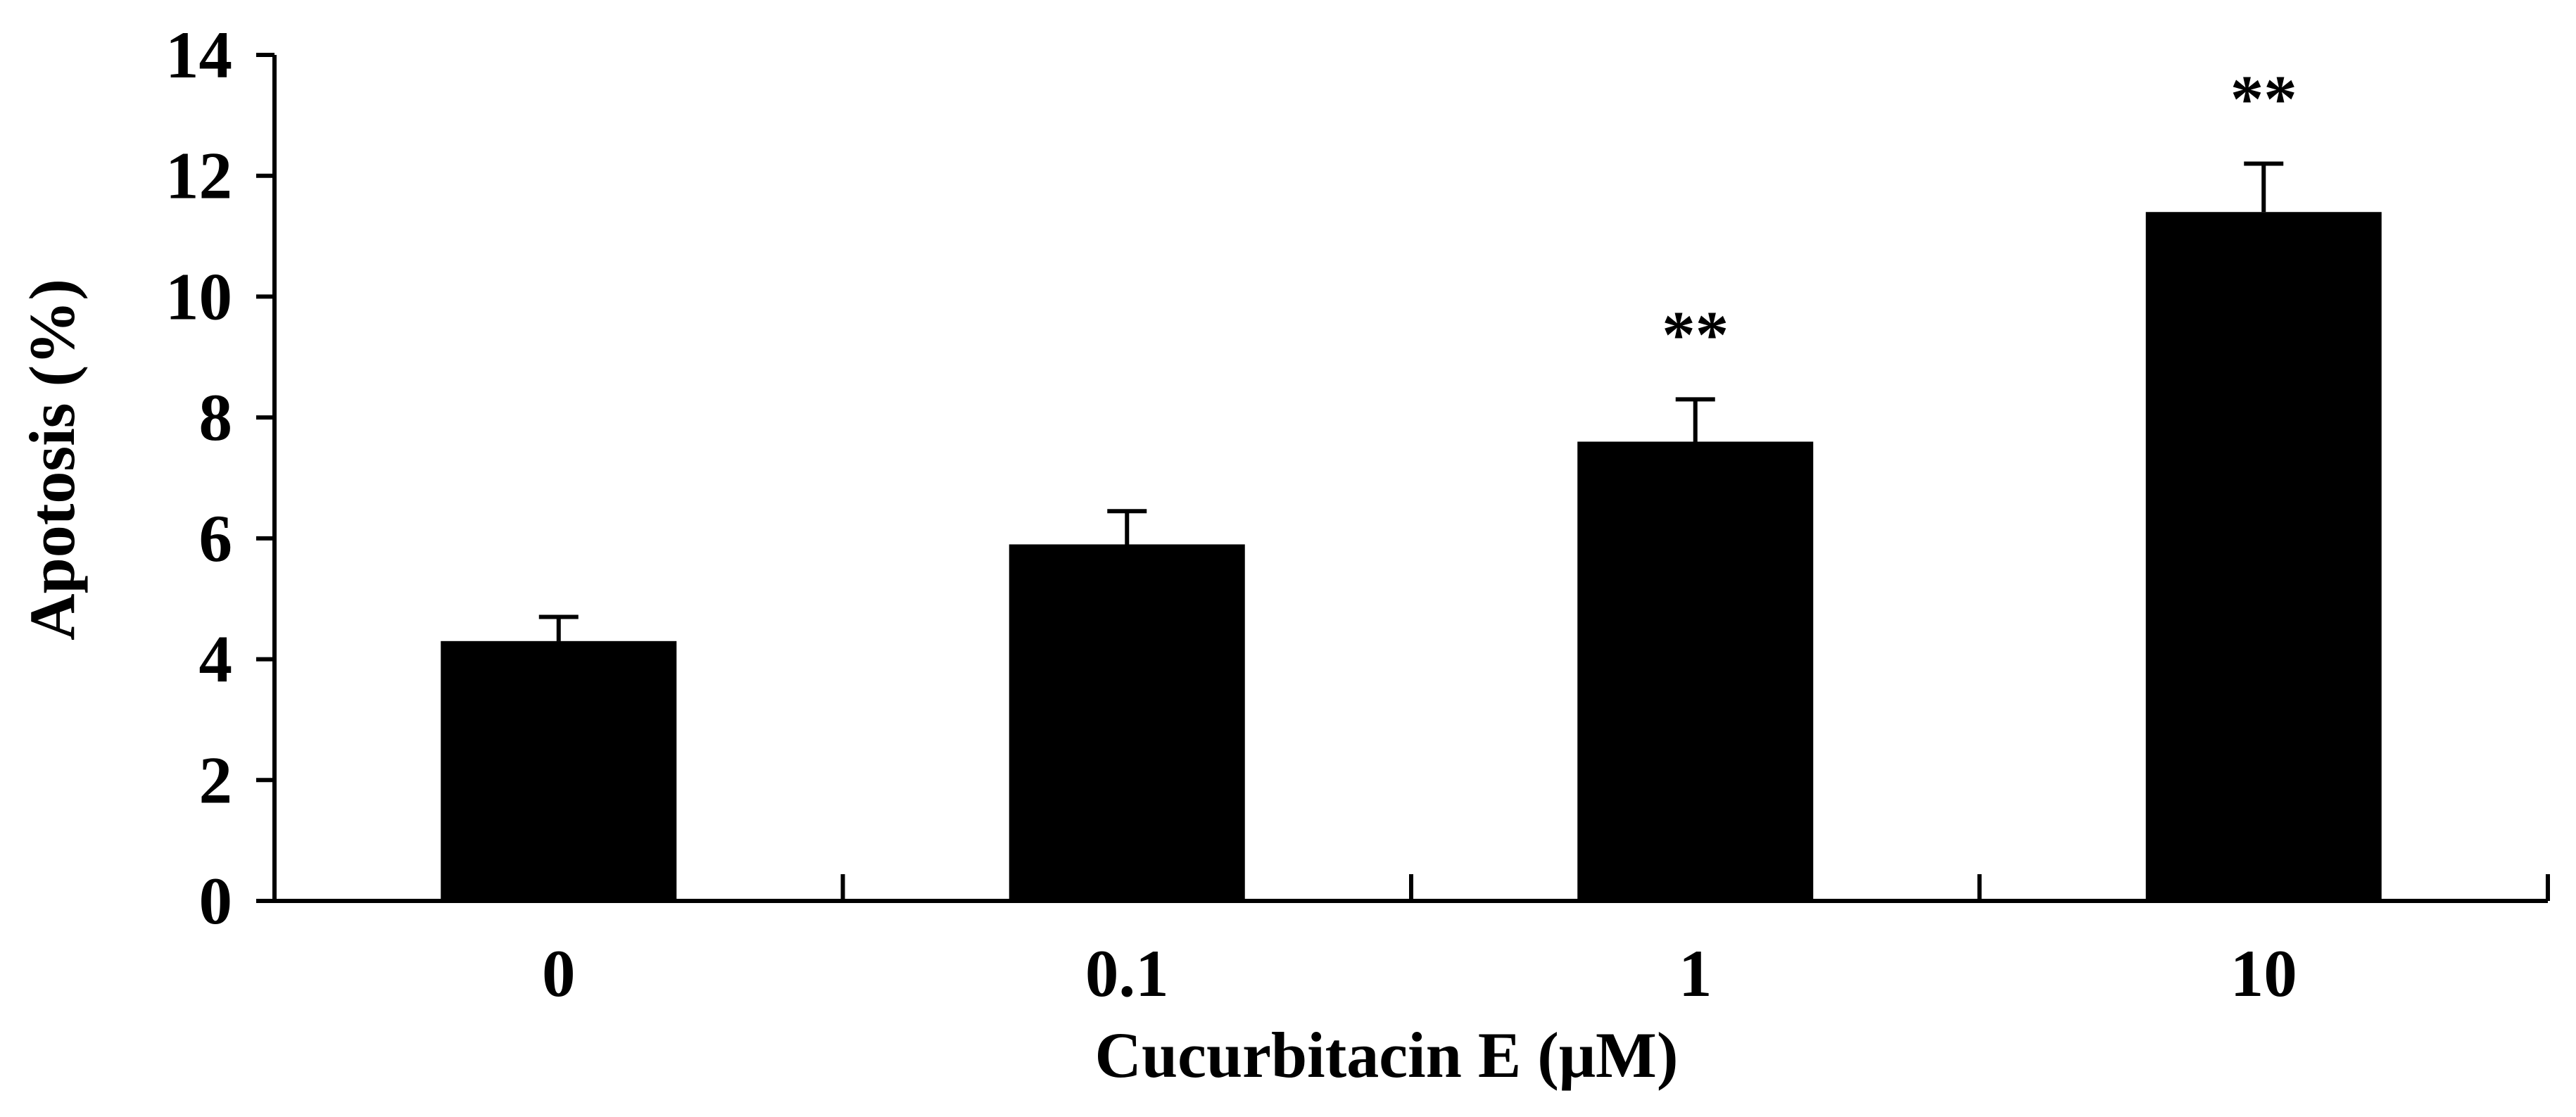 The image size is (2576, 1117). Describe the element at coordinates (1387, 1055) in the screenshot. I see `x-axis-title: Cucurbitacin E (μM)` at that location.